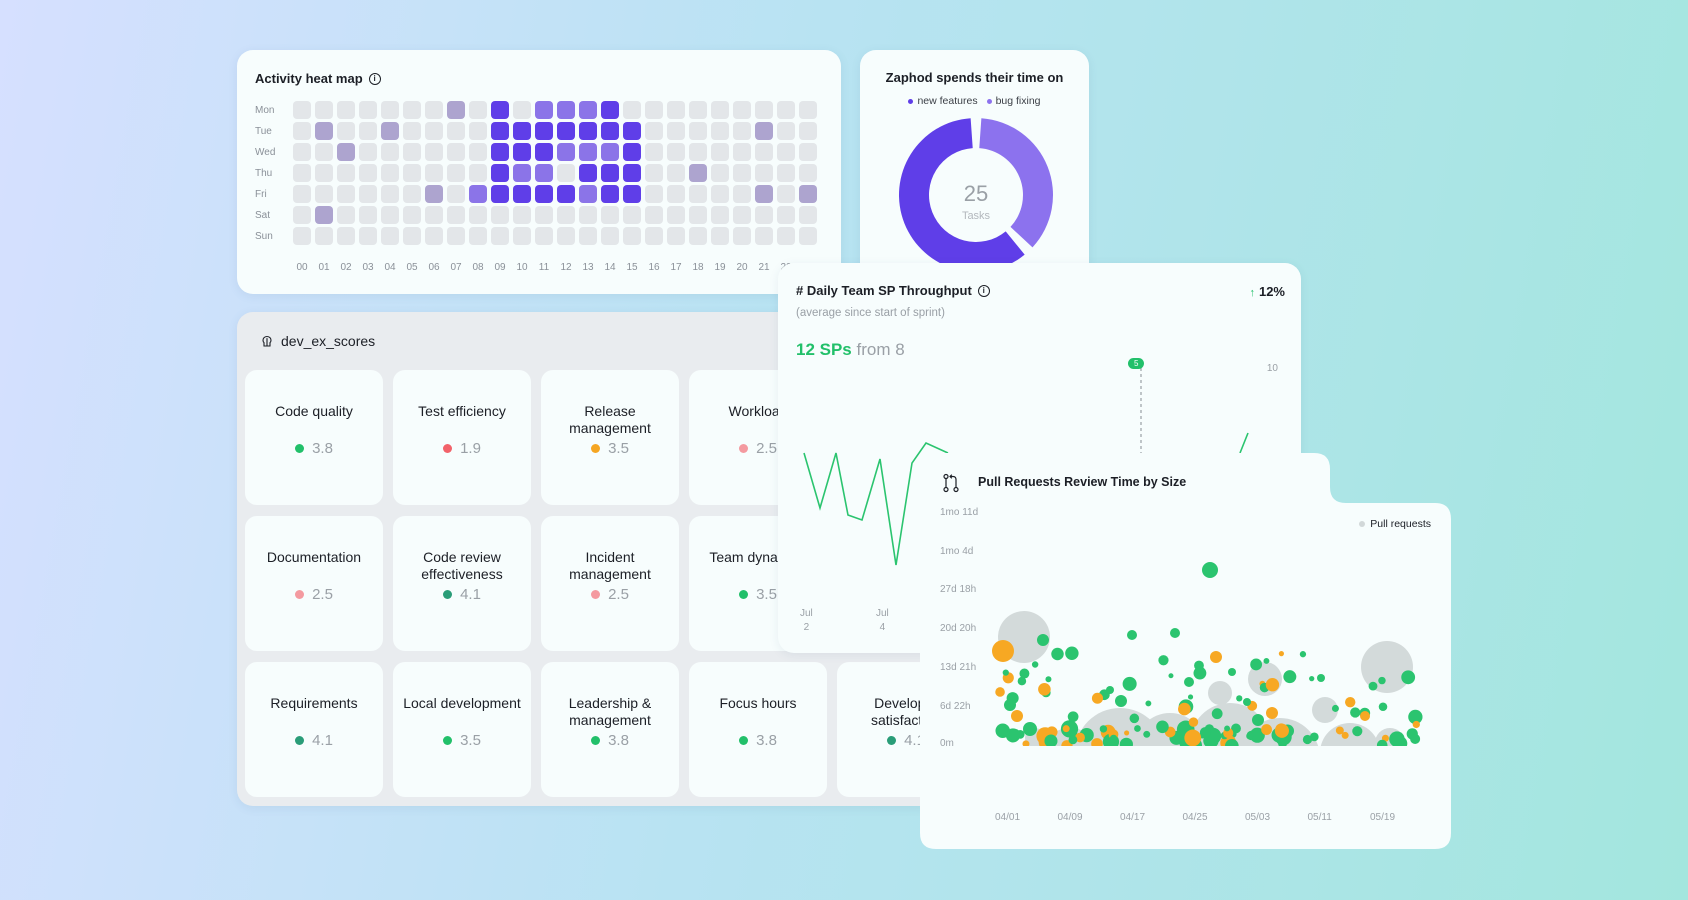 The width and height of the screenshot is (1688, 900). I want to click on donut-segment-bug-fixing, so click(1016, 183).